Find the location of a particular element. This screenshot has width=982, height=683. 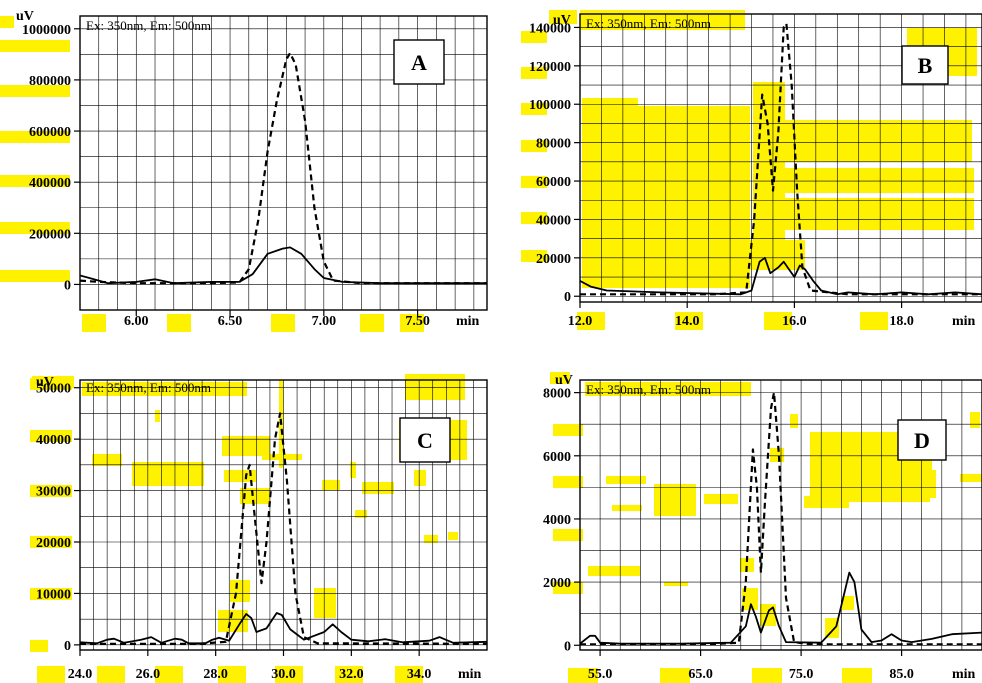

x-tick-label: 30.0 is located at coordinates (283, 674).